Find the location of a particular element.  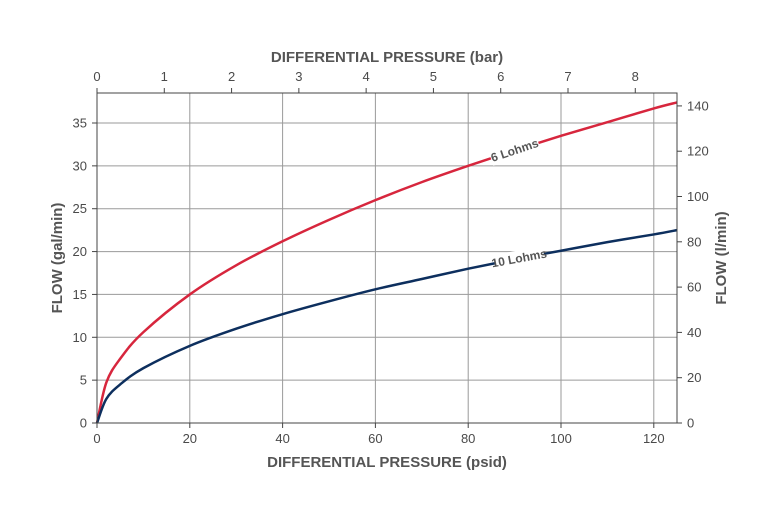

y-right-tick-label: 20 is located at coordinates (694, 377).